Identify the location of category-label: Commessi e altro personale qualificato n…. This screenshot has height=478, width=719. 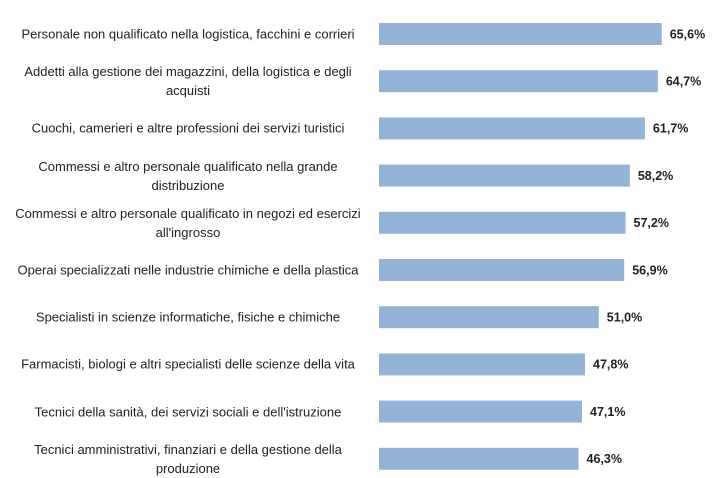
(188, 175).